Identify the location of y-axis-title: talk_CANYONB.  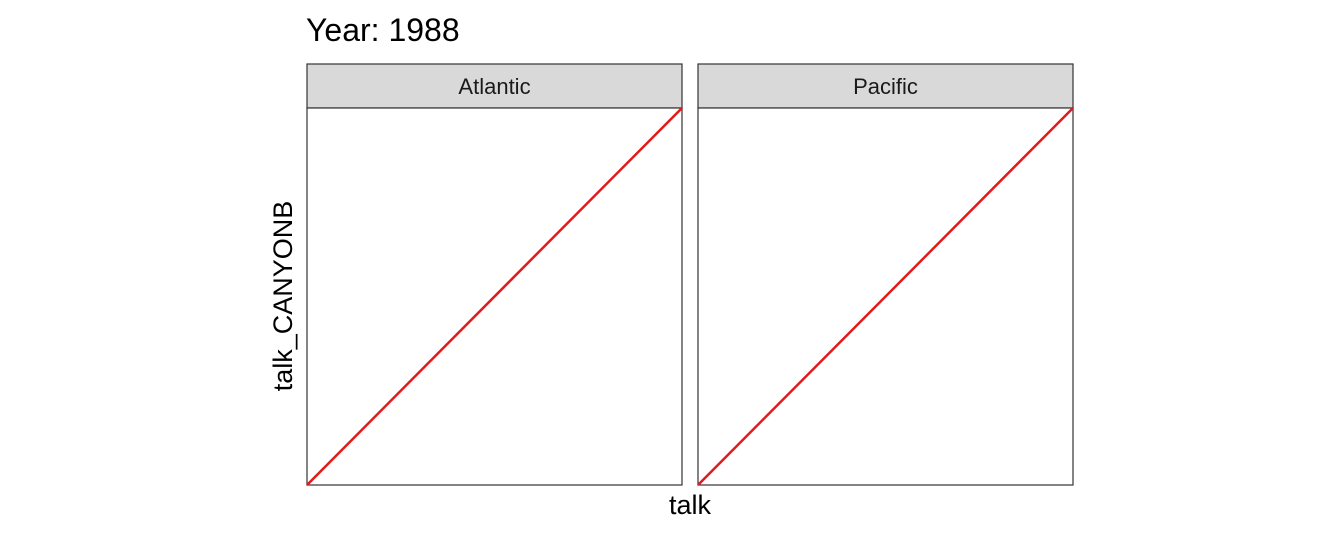
(283, 296).